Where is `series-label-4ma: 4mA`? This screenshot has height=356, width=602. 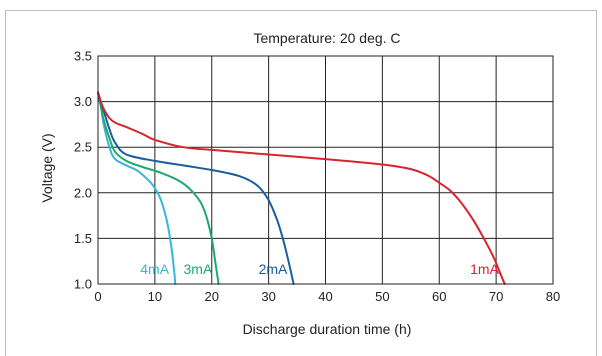
series-label-4ma: 4mA is located at coordinates (154, 269).